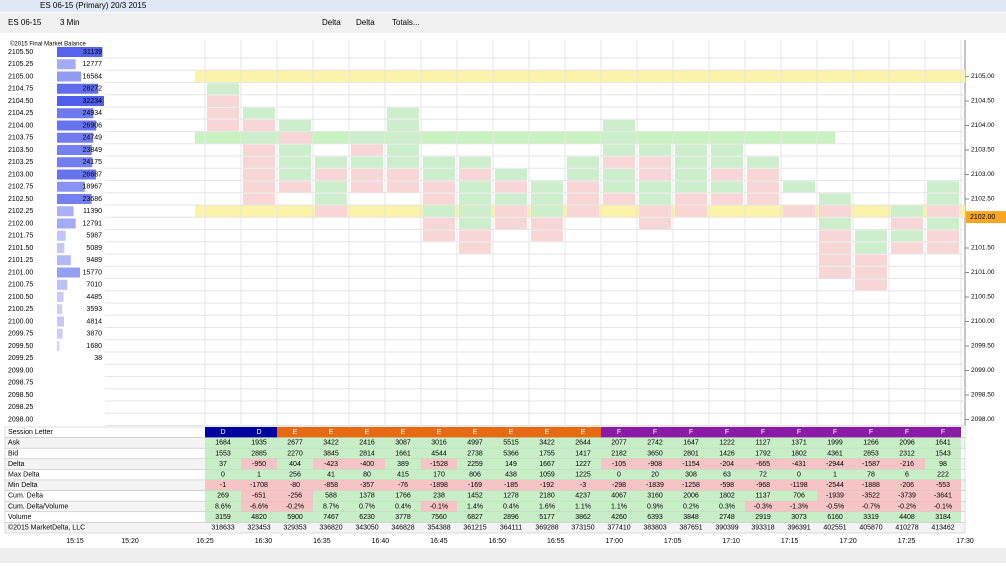  Describe the element at coordinates (835, 485) in the screenshot. I see `table-value: -2544` at that location.